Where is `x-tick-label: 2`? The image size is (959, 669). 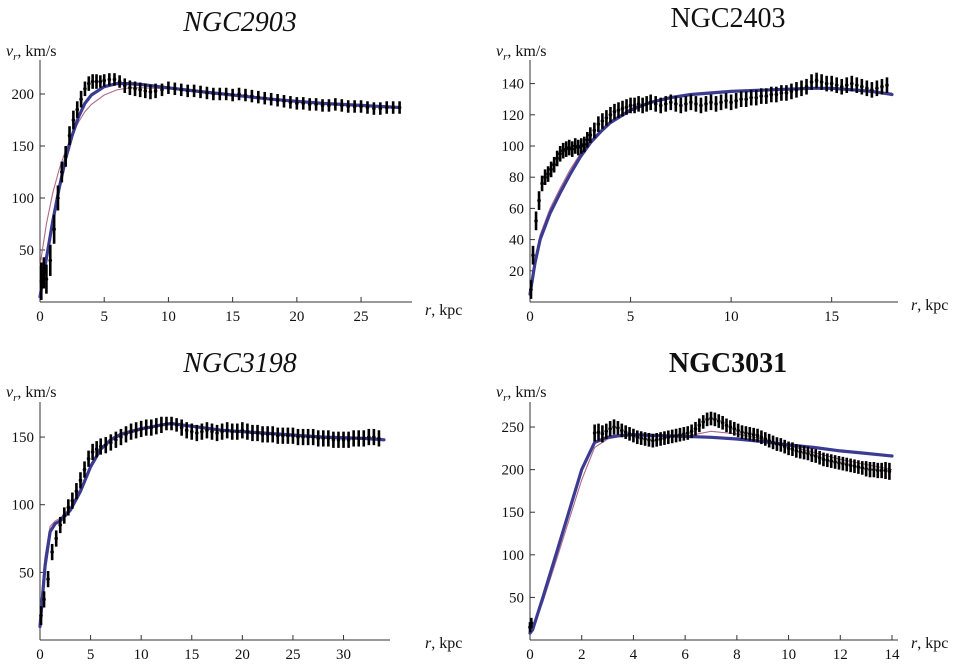 x-tick-label: 2 is located at coordinates (582, 655).